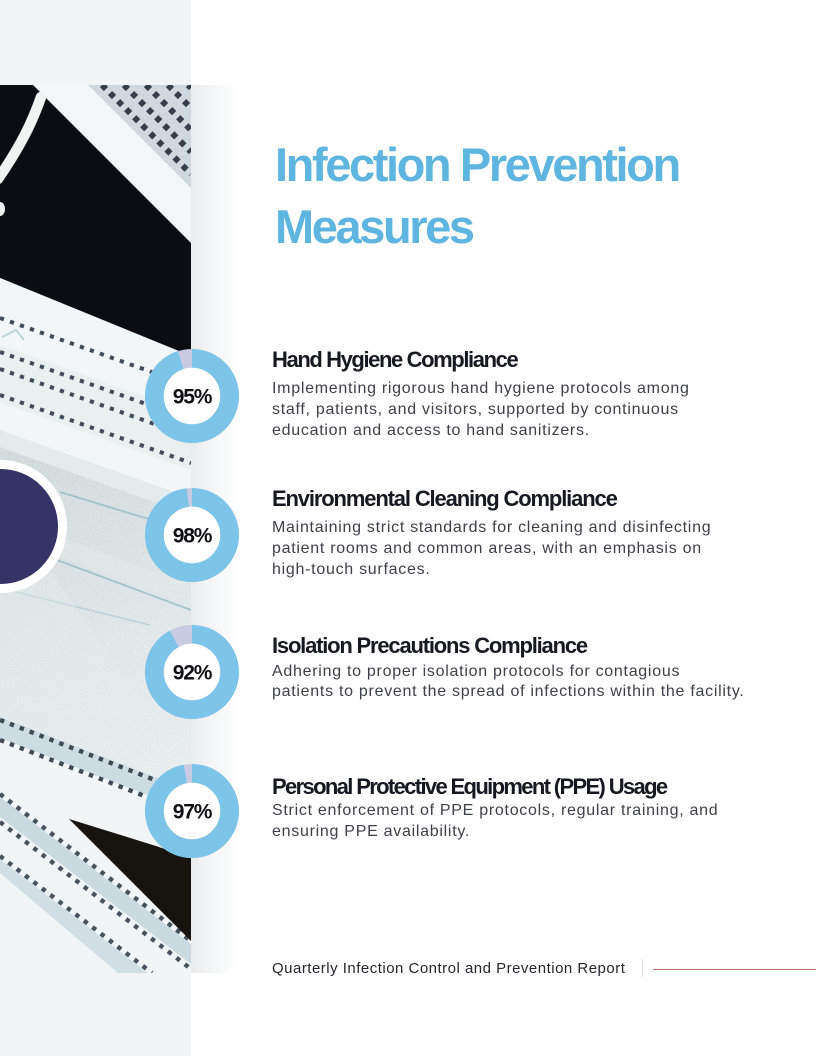 This screenshot has width=816, height=1056. What do you see at coordinates (193, 536) in the screenshot?
I see `svg-text: 98%` at bounding box center [193, 536].